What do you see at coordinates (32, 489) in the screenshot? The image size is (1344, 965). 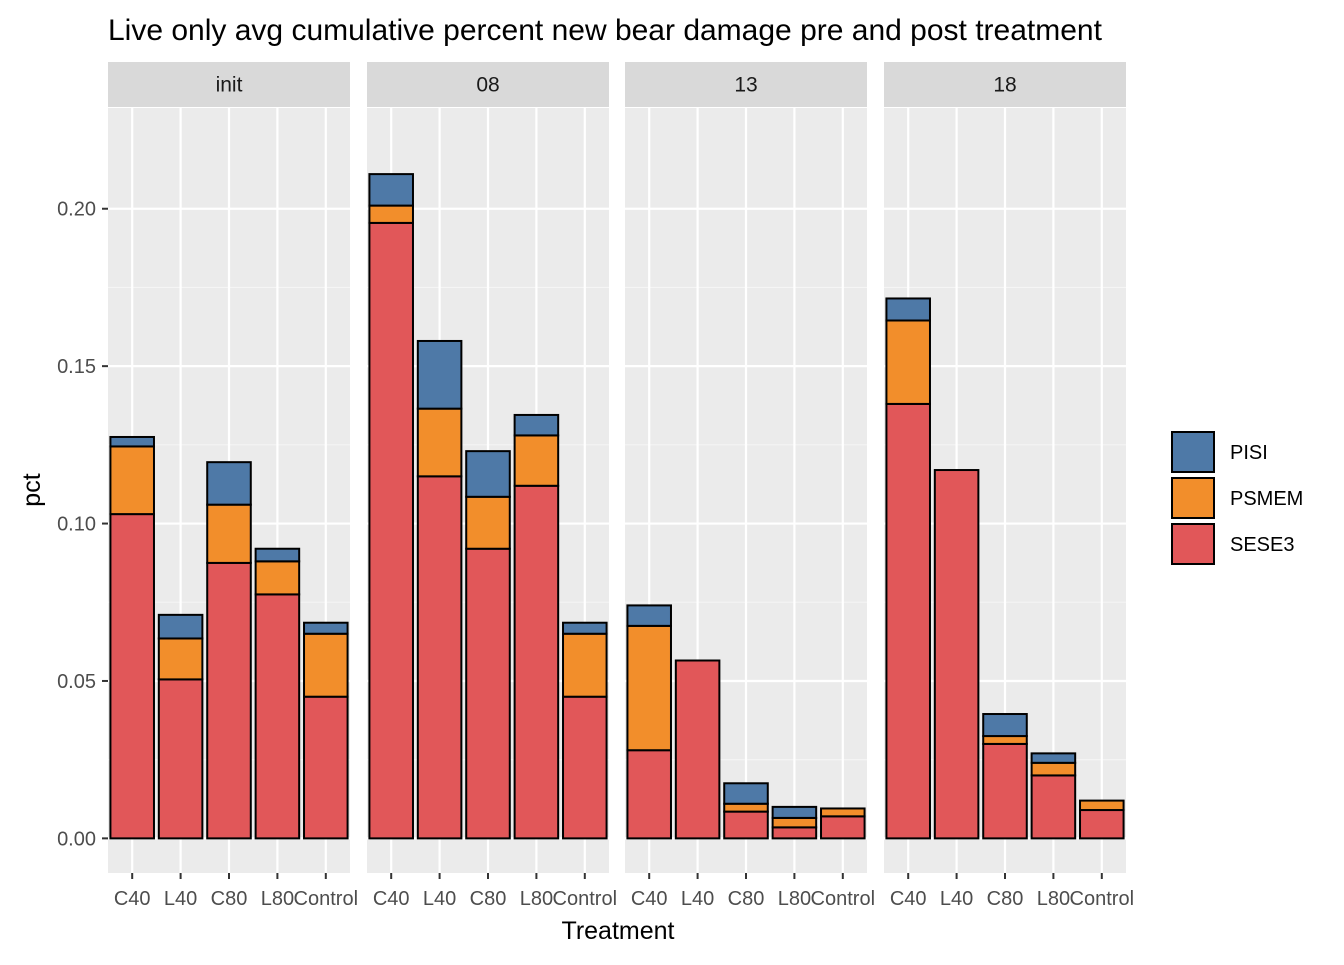 I see `y-axis-title: pct` at bounding box center [32, 489].